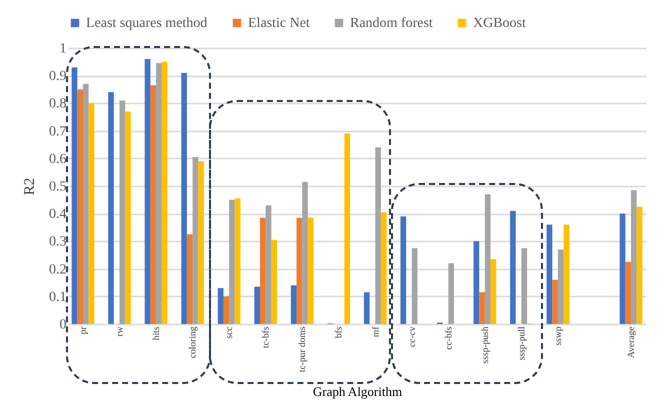 Image resolution: width=669 pixels, height=401 pixels. What do you see at coordinates (499, 23) in the screenshot?
I see `legend-label: XGBoost` at bounding box center [499, 23].